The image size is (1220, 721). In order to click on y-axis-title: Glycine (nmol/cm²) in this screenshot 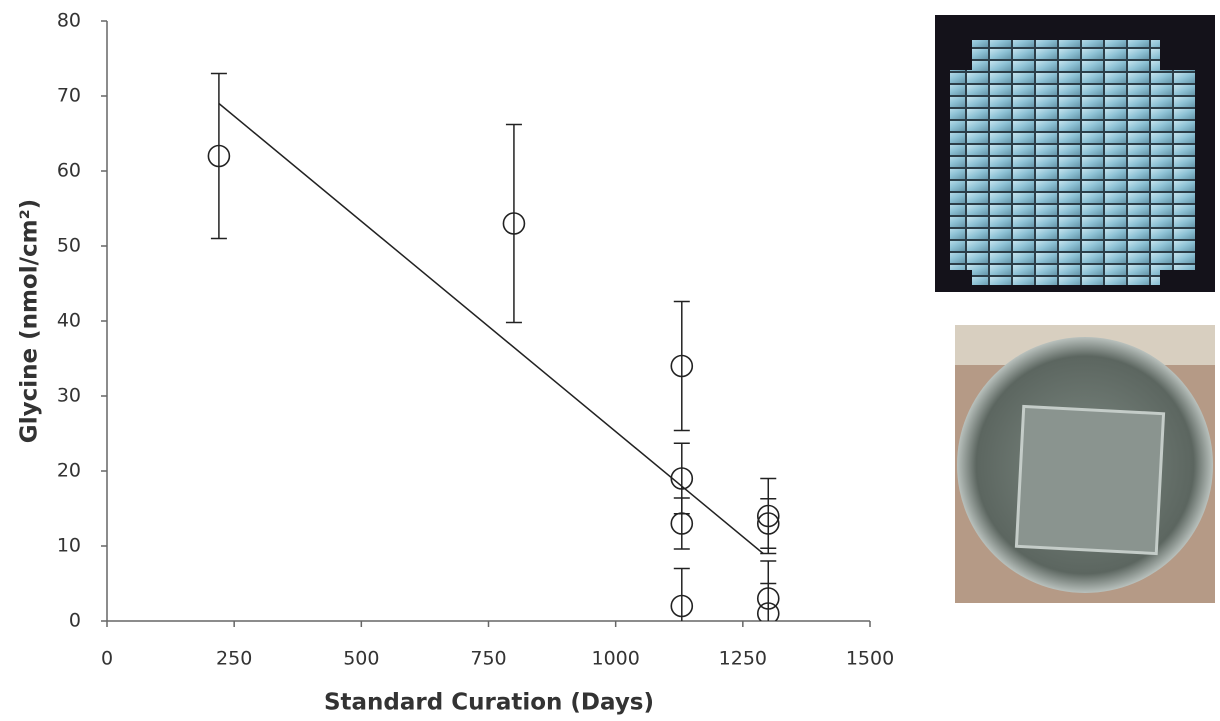, I will do `click(30, 321)`.